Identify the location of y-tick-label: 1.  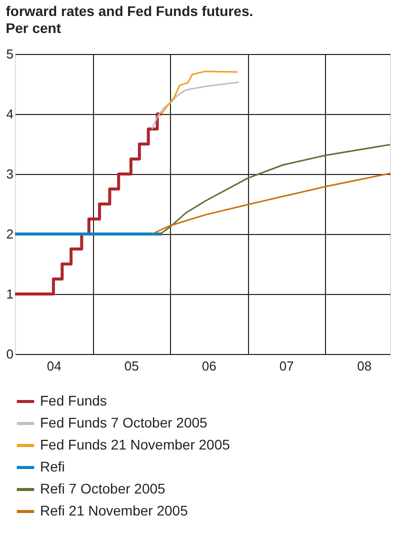
(10, 294).